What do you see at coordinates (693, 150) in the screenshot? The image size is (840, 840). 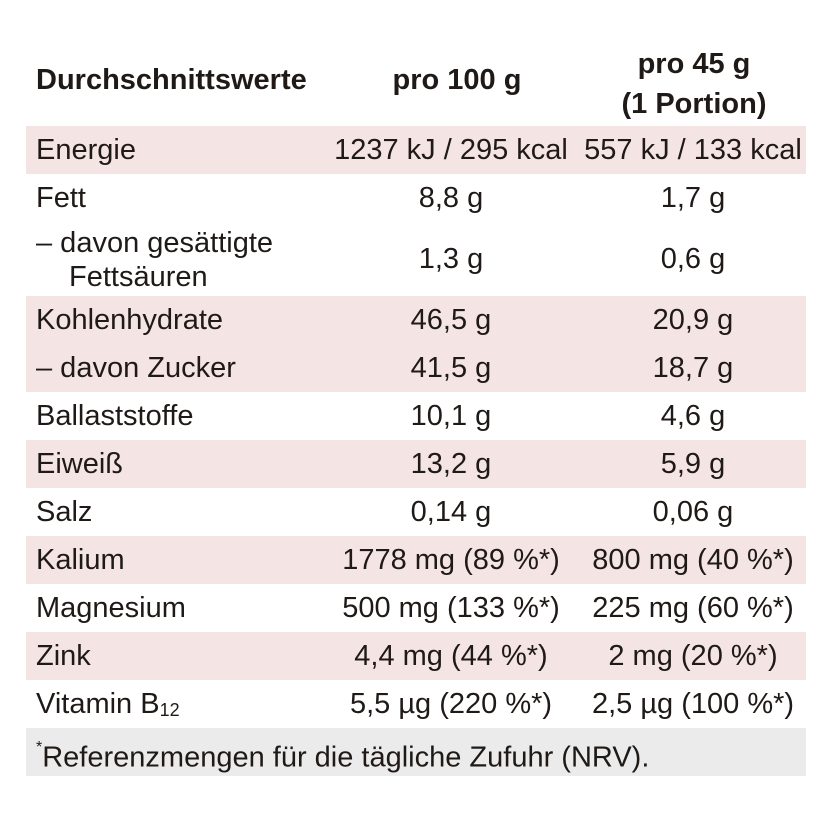 I see `row-value-per-portion: 557 kJ / 133 kcal` at bounding box center [693, 150].